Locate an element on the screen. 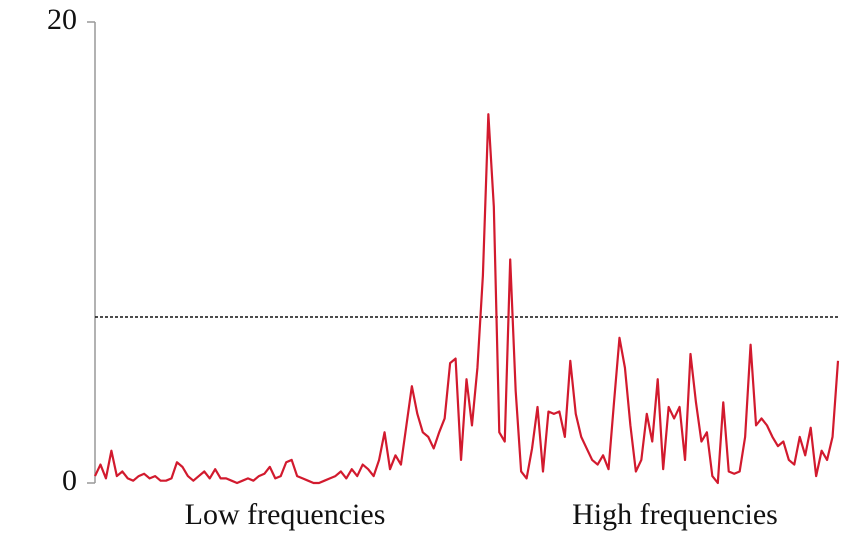 The height and width of the screenshot is (545, 858). y-tick-label: 0 is located at coordinates (69, 480).